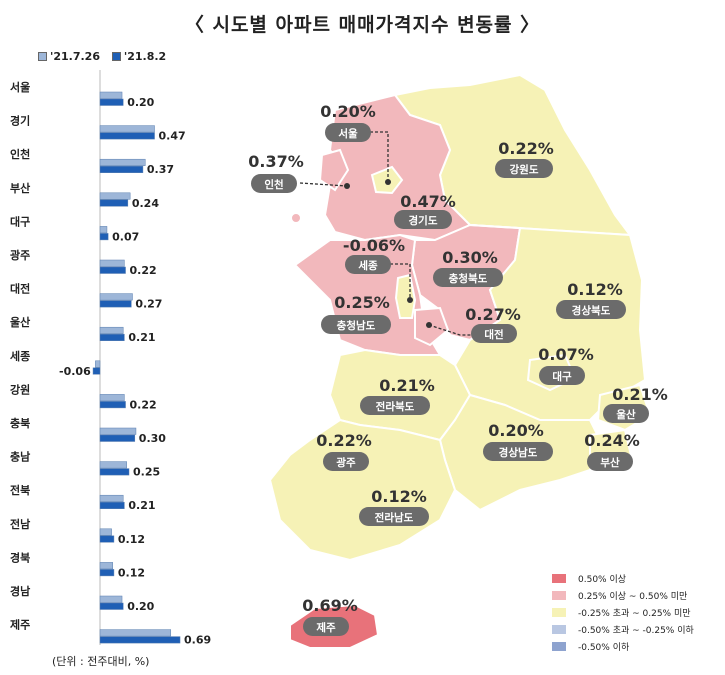 The image size is (725, 675). I want to click on map-legend-label-1: 0.25% 이상 ~ 0.50% 미만, so click(633, 597).